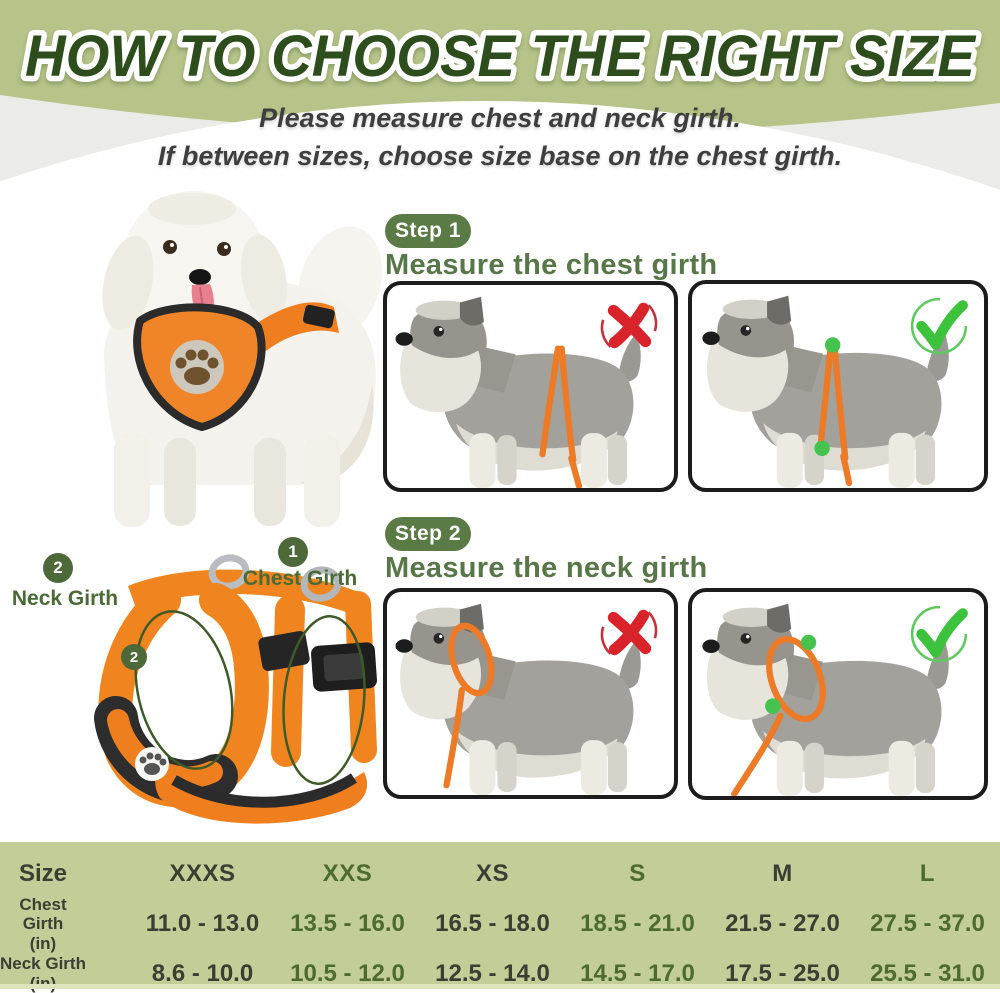 The height and width of the screenshot is (993, 1000). Describe the element at coordinates (318, 316) in the screenshot. I see `harness-buckle` at that location.